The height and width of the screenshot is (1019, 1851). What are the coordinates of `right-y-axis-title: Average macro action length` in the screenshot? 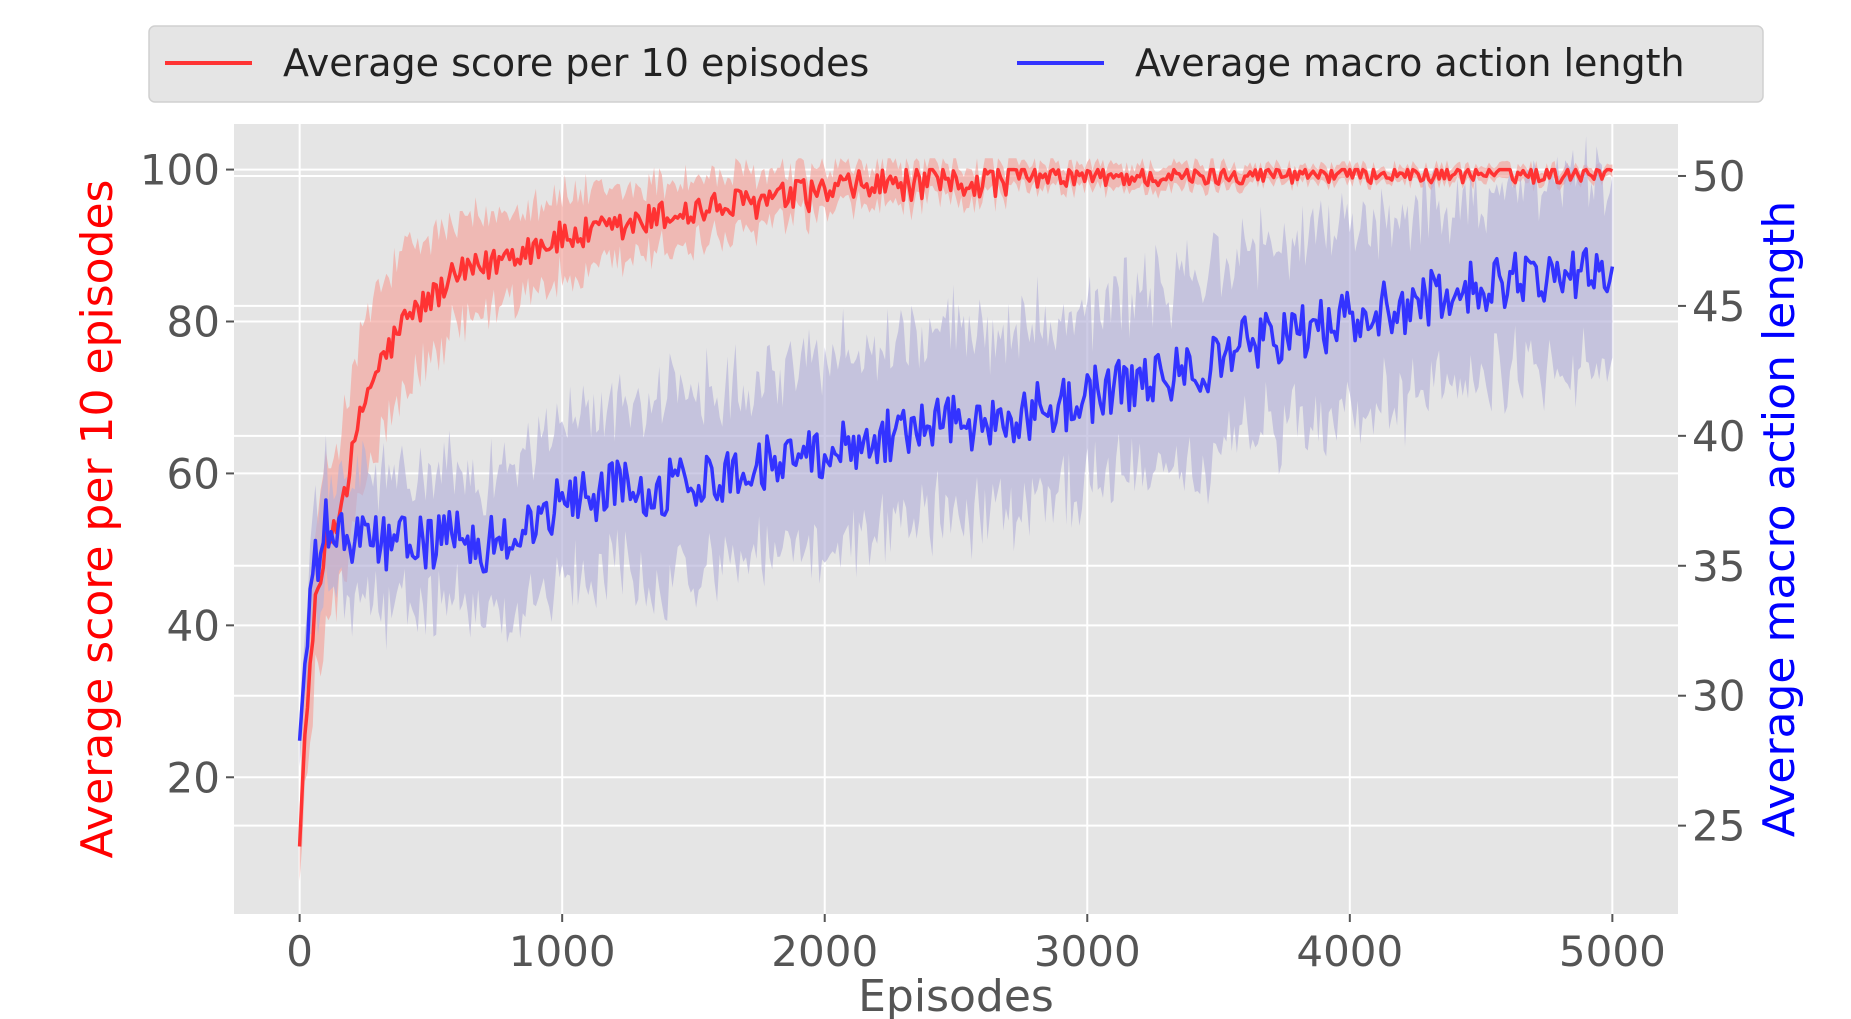 It's located at (1779, 519).